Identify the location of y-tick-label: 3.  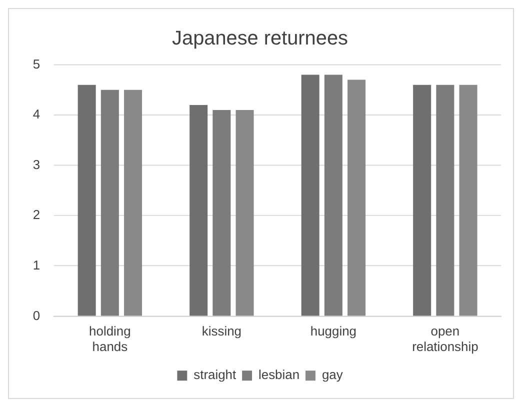
(36, 164).